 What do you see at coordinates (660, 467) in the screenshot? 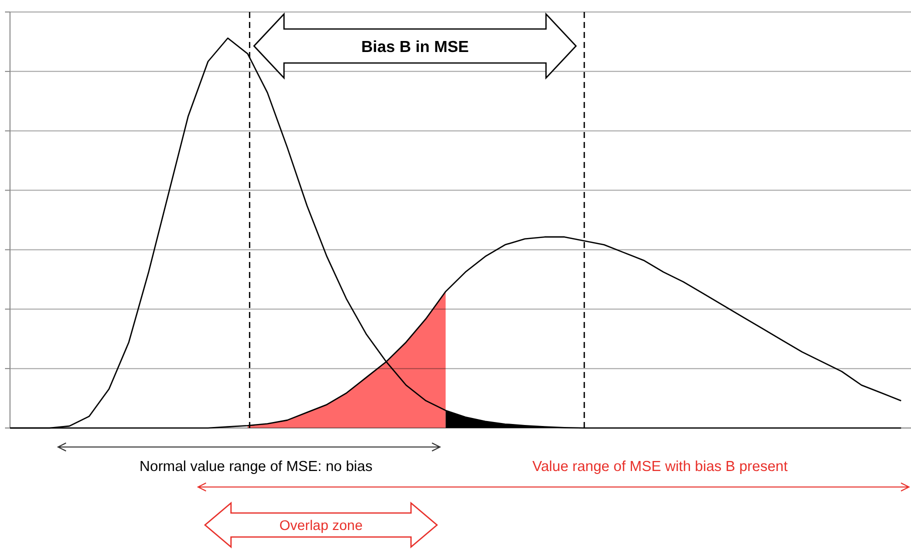
I see `text: Value range of MSE with bias B present` at bounding box center [660, 467].